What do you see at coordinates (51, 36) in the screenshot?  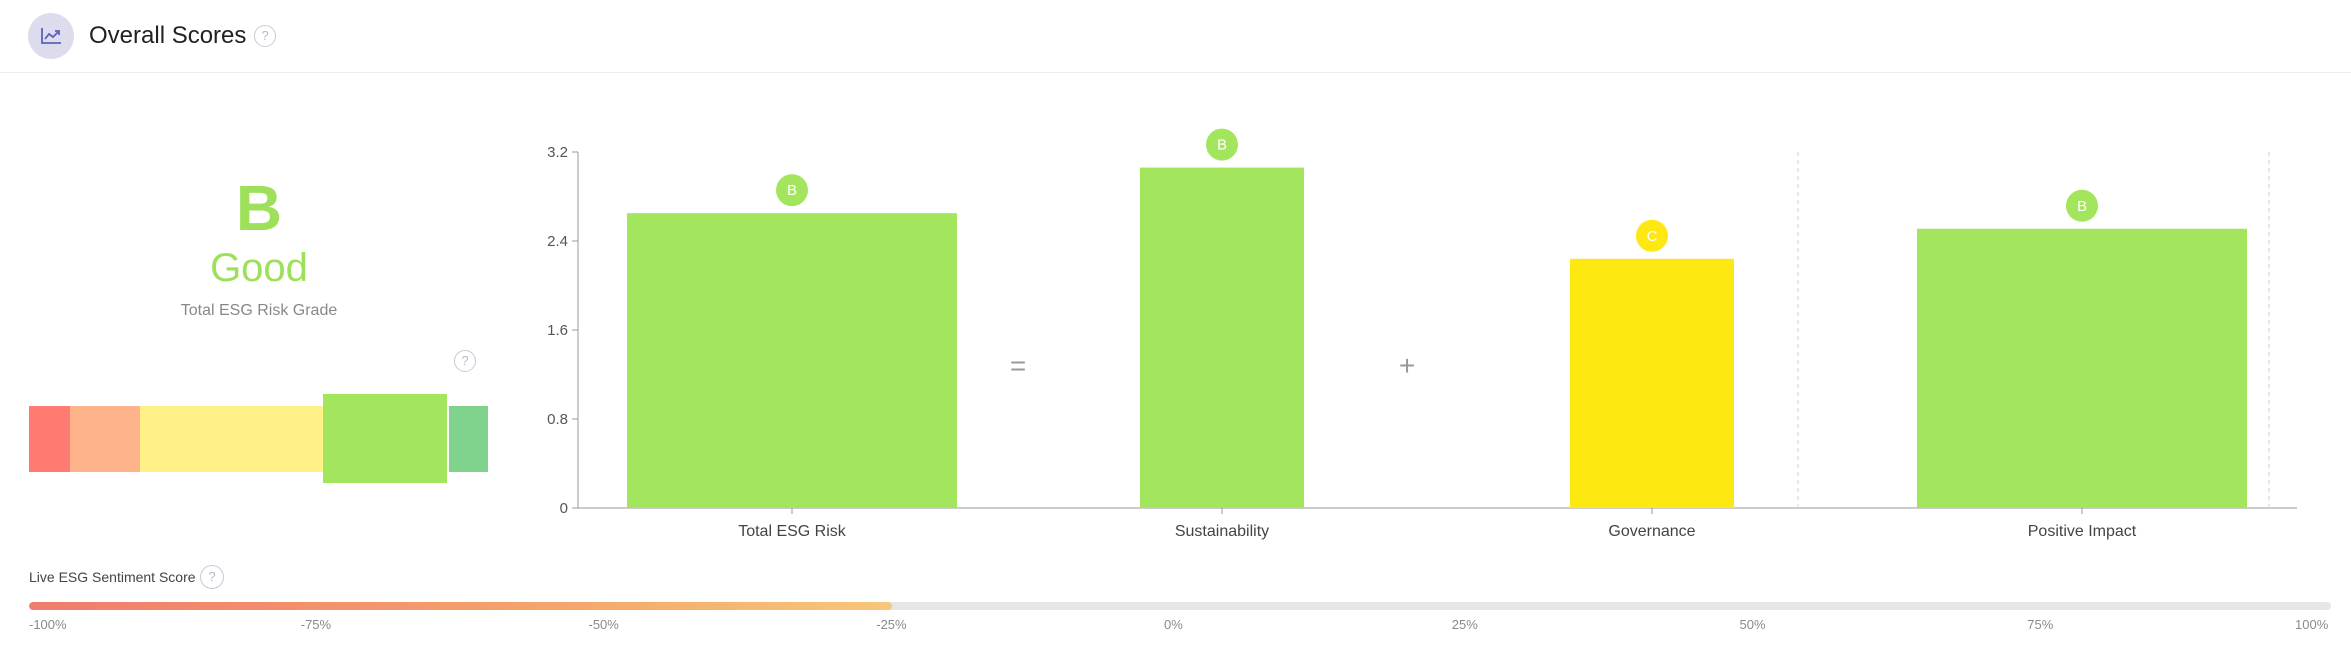 I see `chart-trend-icon` at bounding box center [51, 36].